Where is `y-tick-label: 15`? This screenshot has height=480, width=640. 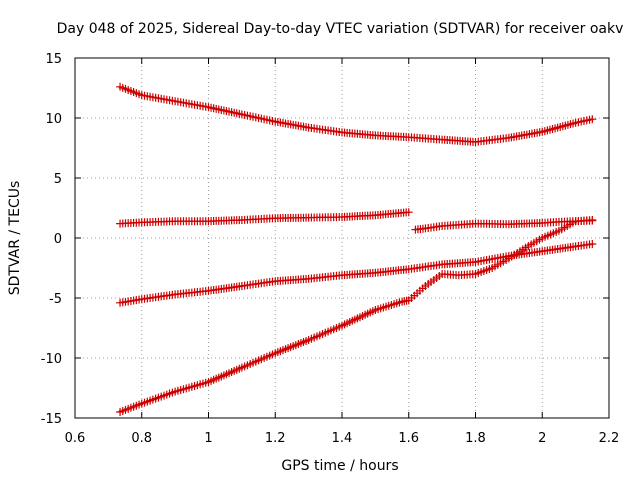 y-tick-label: 15 is located at coordinates (53, 59).